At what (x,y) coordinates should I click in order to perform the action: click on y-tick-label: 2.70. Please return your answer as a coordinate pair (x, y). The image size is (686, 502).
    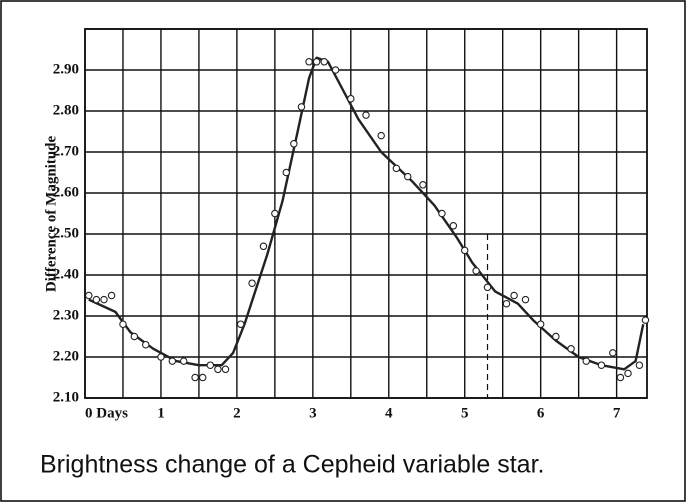
    Looking at the image, I should click on (66, 151).